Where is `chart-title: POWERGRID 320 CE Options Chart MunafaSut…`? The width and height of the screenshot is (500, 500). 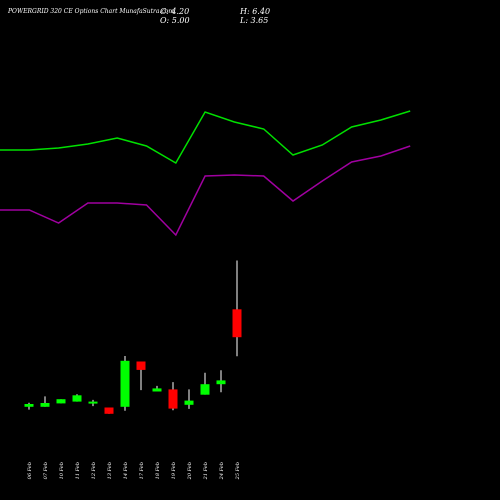
chart-title: POWERGRID 320 CE Options Chart MunafaSut… is located at coordinates (91, 11).